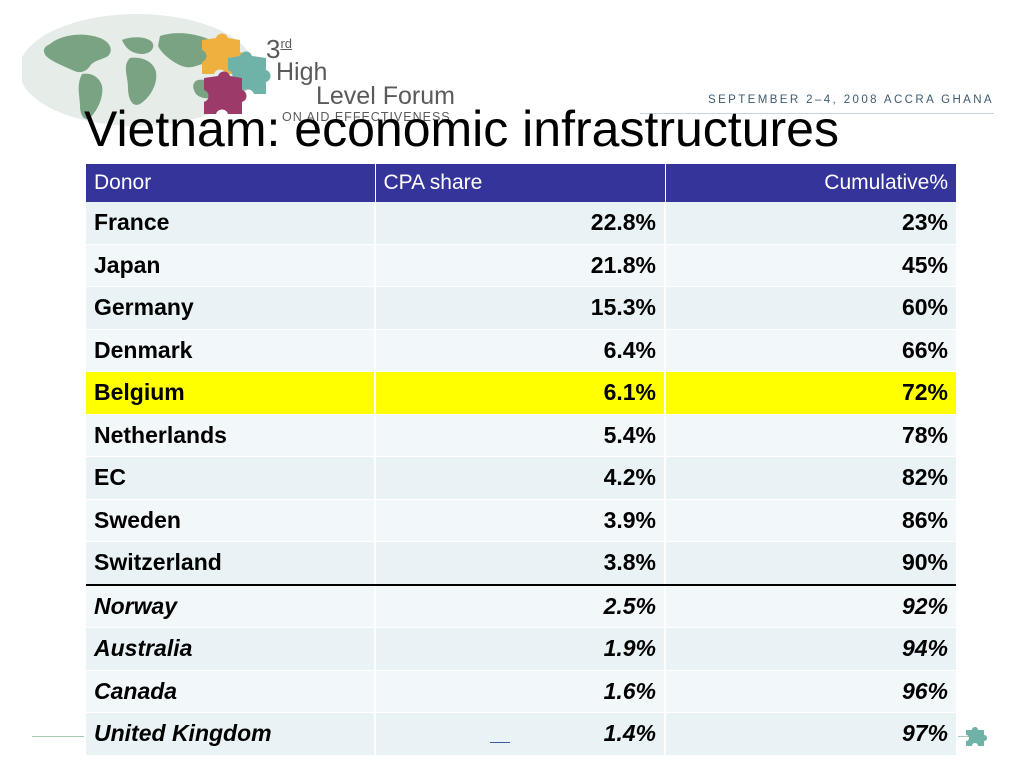  Describe the element at coordinates (810, 350) in the screenshot. I see `cumulative-cell: 66%` at that location.